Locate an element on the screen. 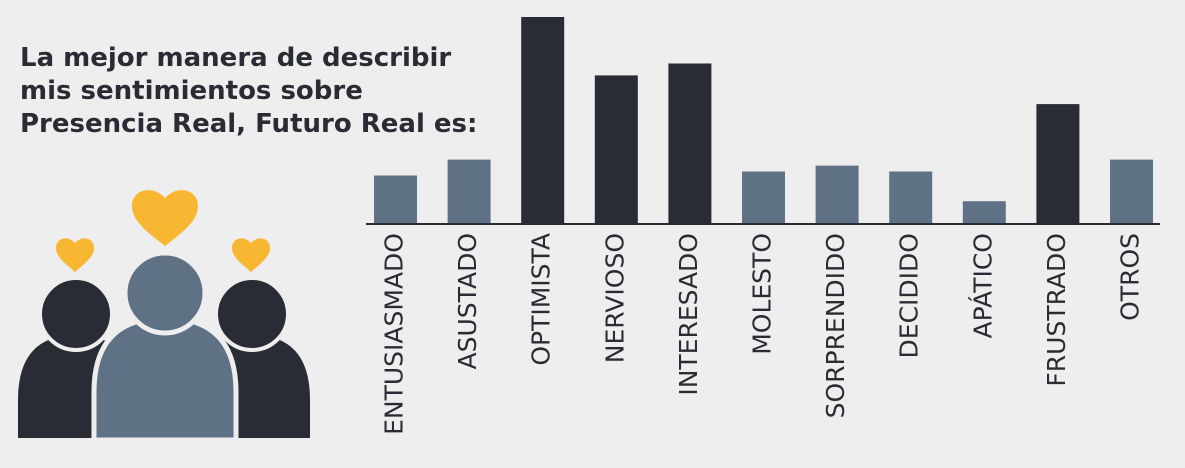 The height and width of the screenshot is (468, 1185). bar-sorprendido is located at coordinates (837, 194).